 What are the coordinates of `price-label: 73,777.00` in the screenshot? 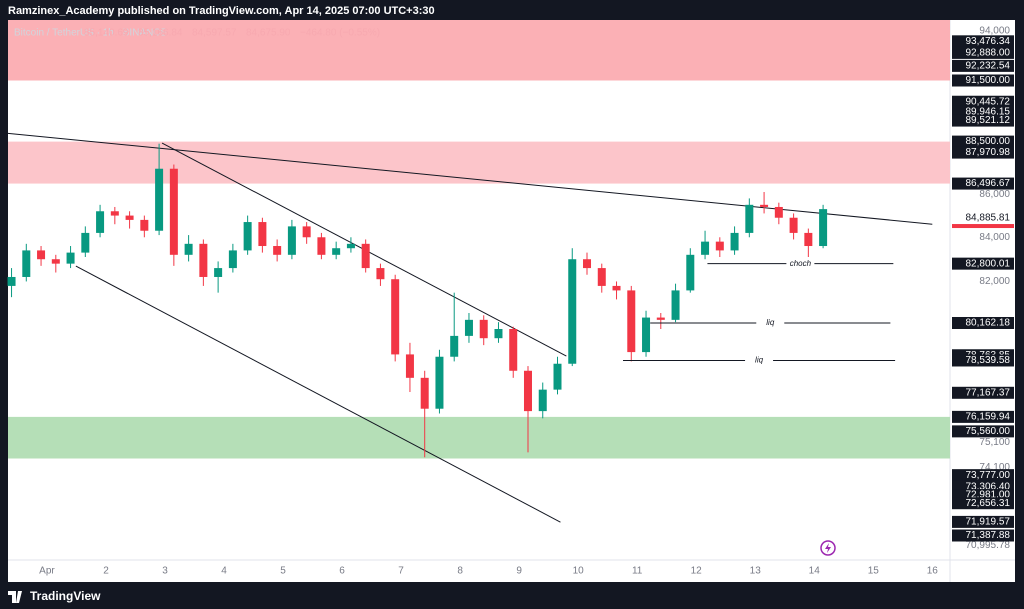 It's located at (988, 475).